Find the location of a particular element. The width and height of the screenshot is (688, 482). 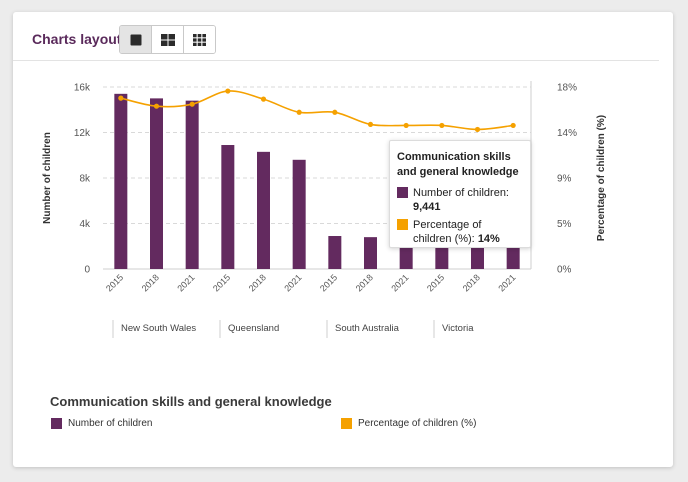

legend-item-number: Number of children is located at coordinates (101, 424).